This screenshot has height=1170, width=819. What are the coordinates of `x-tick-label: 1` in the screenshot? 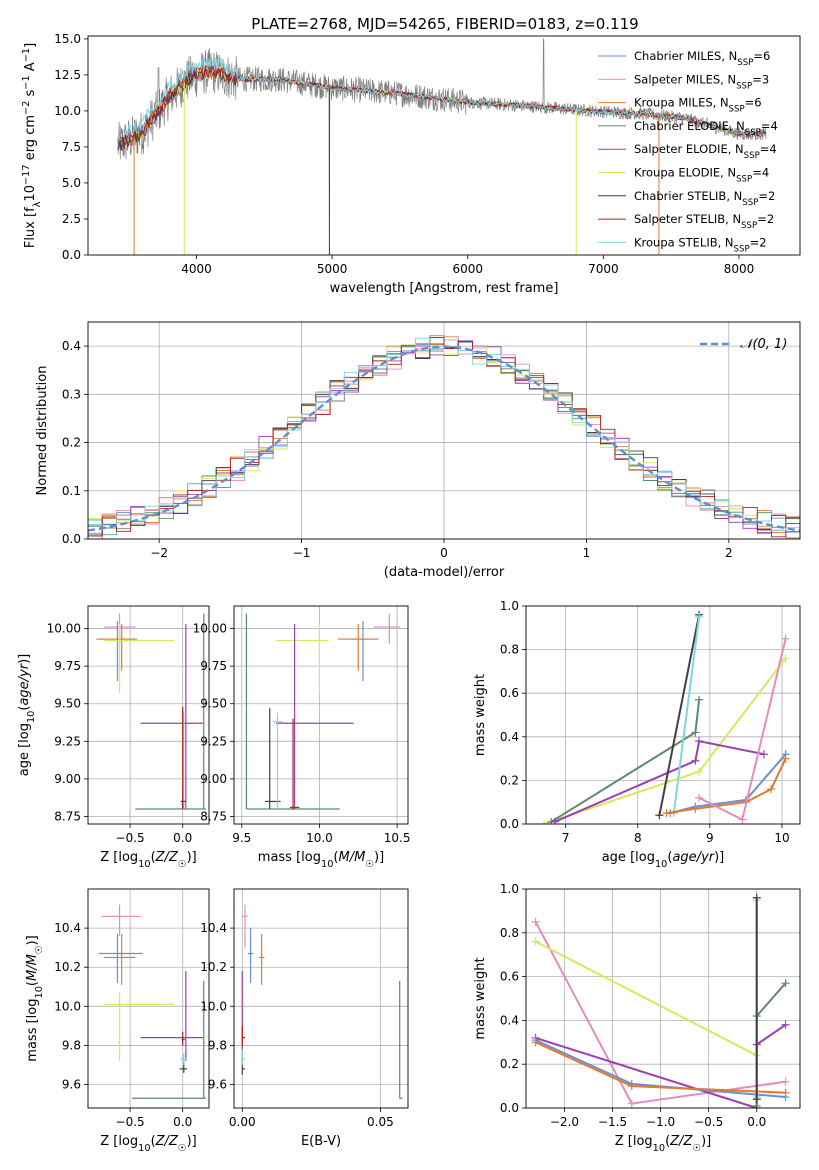 It's located at (587, 553).